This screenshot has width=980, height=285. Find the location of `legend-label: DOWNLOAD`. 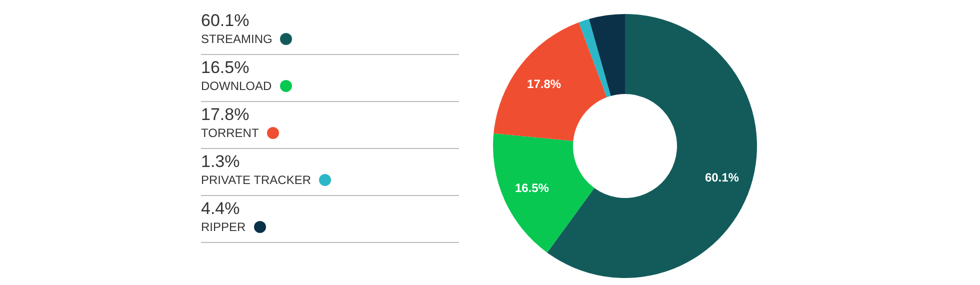

legend-label: DOWNLOAD is located at coordinates (236, 86).